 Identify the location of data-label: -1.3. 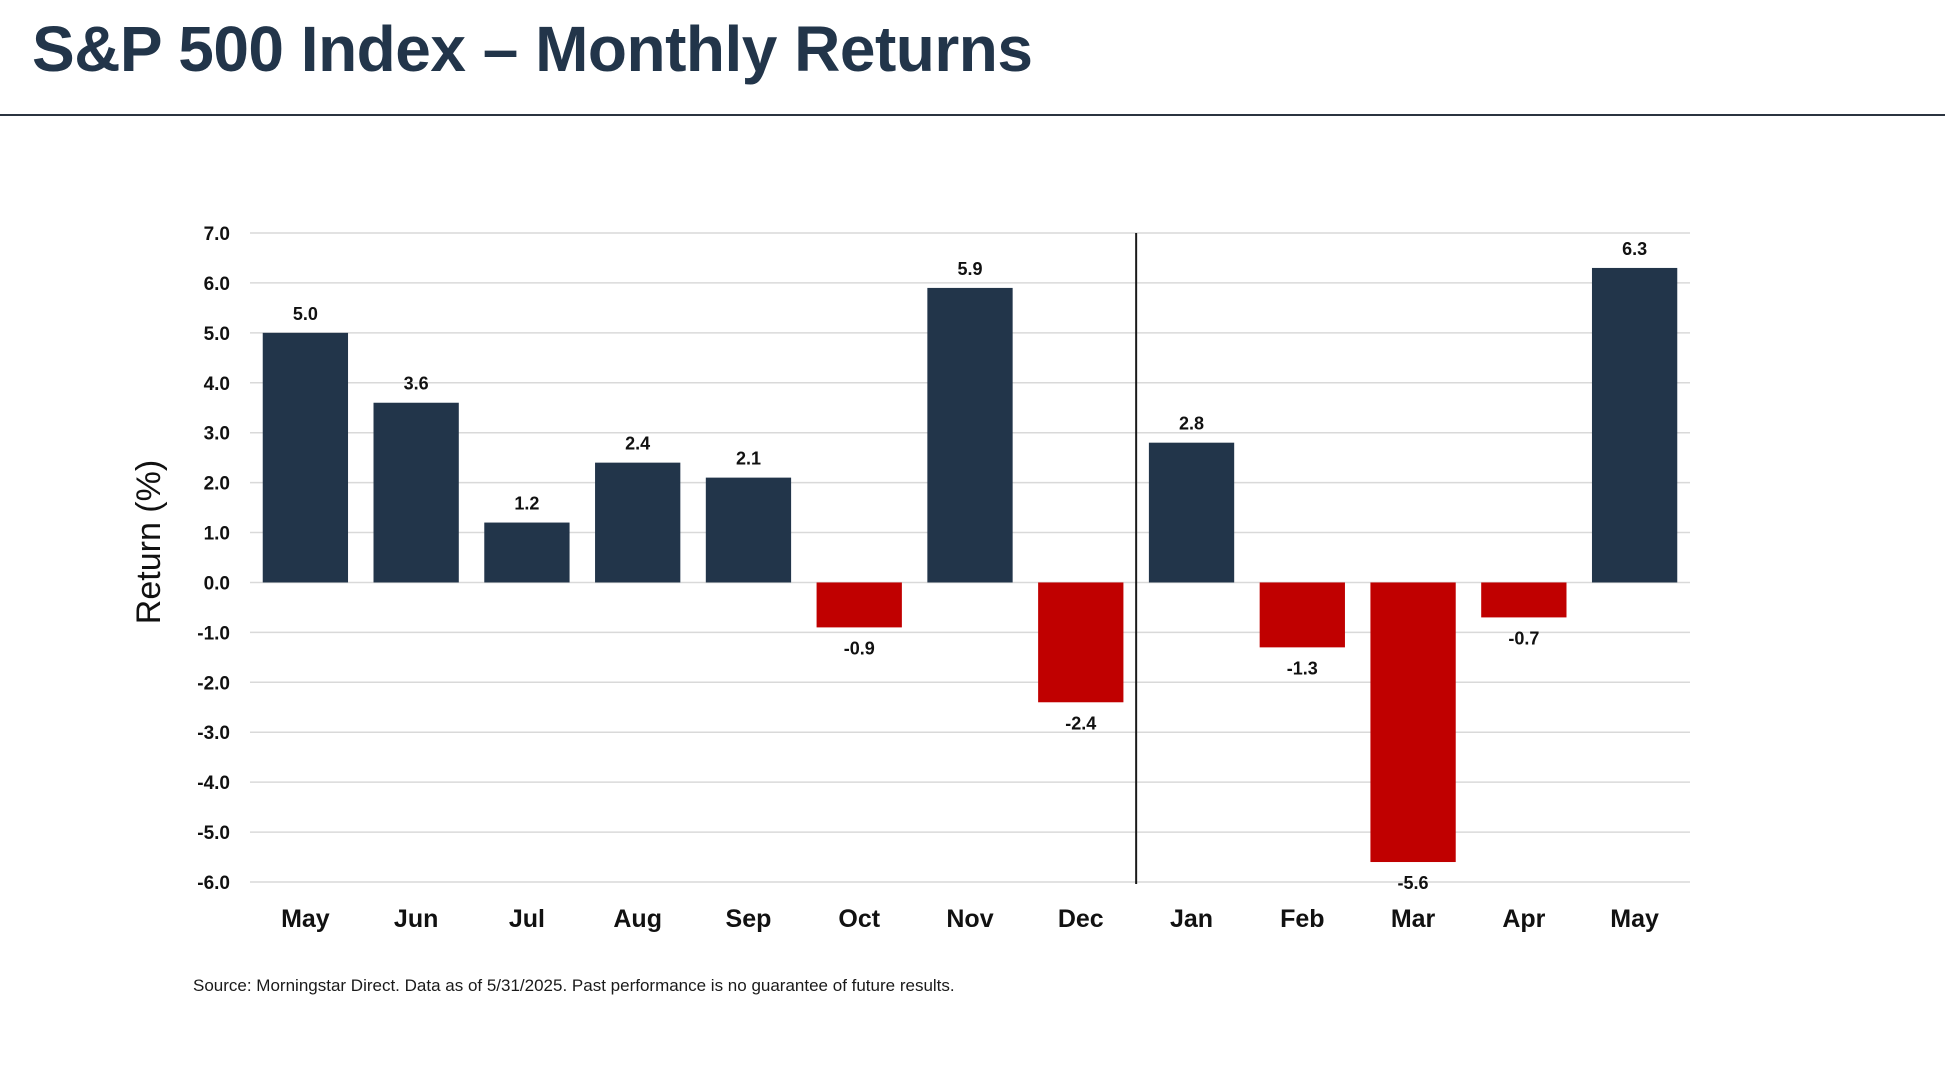
(1302, 668).